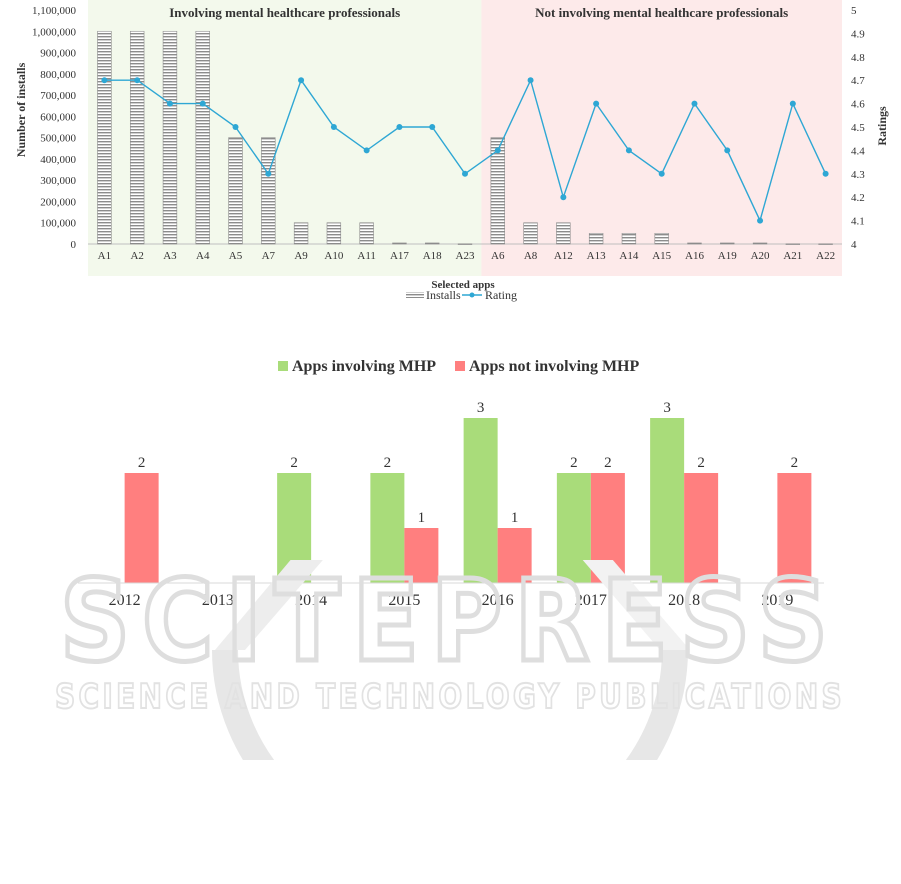 Image resolution: width=901 pixels, height=884 pixels. Describe the element at coordinates (854, 11) in the screenshot. I see `y2-tick-label: 5` at that location.